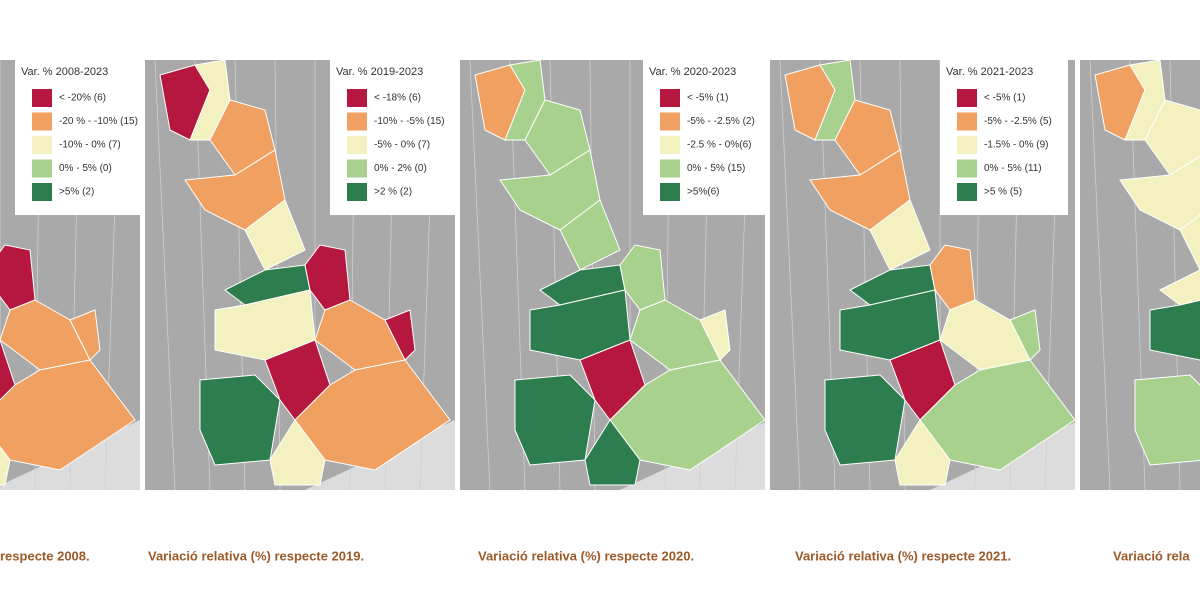 Image resolution: width=1200 pixels, height=589 pixels. Describe the element at coordinates (692, 72) in the screenshot. I see `legend-title: Var. % 2020-2023` at that location.